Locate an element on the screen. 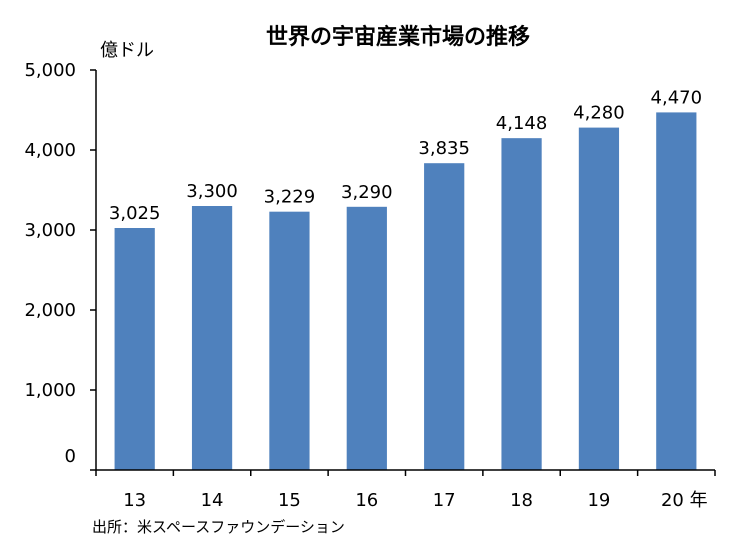 The height and width of the screenshot is (554, 750). x-tick-label: 15 is located at coordinates (289, 500).